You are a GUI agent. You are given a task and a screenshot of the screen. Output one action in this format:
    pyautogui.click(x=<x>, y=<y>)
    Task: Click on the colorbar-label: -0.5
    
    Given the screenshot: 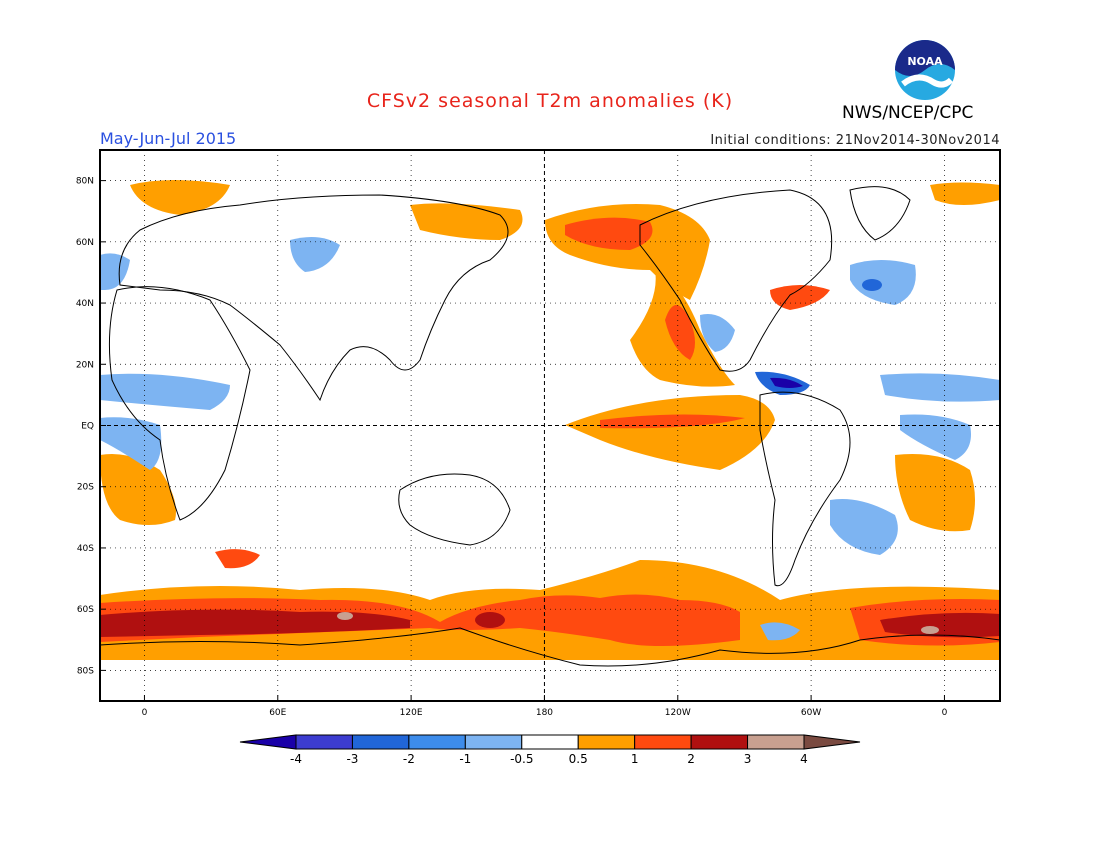 What is the action you would take?
    pyautogui.click(x=521, y=759)
    